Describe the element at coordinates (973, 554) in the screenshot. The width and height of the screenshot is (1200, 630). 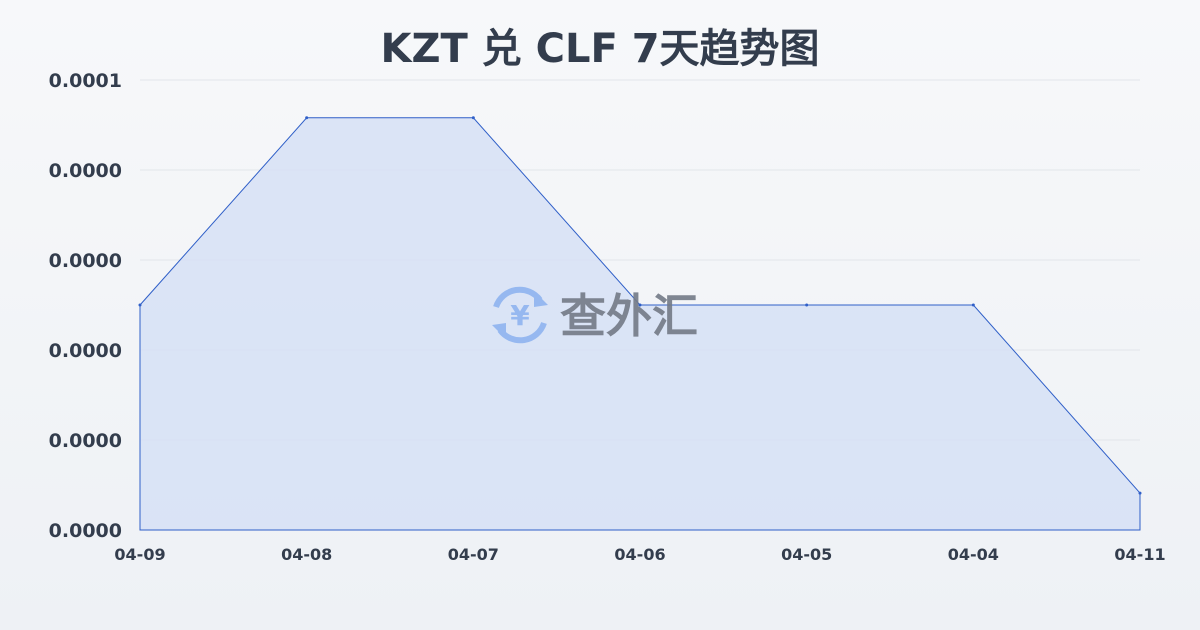
I see `x-tick-label: 04-04` at that location.